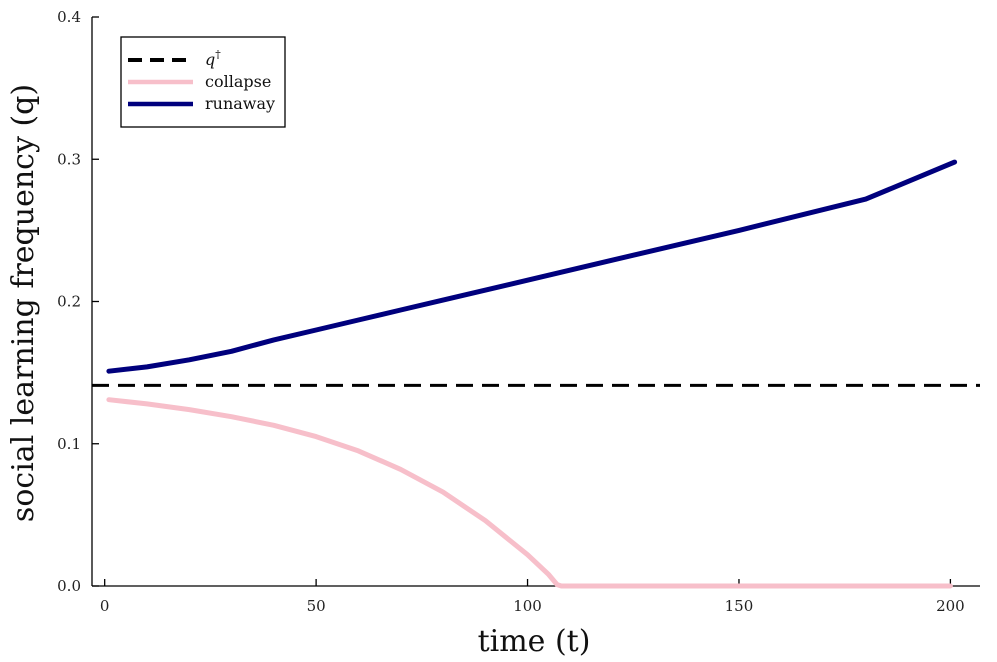 The width and height of the screenshot is (997, 662). What do you see at coordinates (210, 59) in the screenshot?
I see `legend-label-q-main: q` at bounding box center [210, 59].